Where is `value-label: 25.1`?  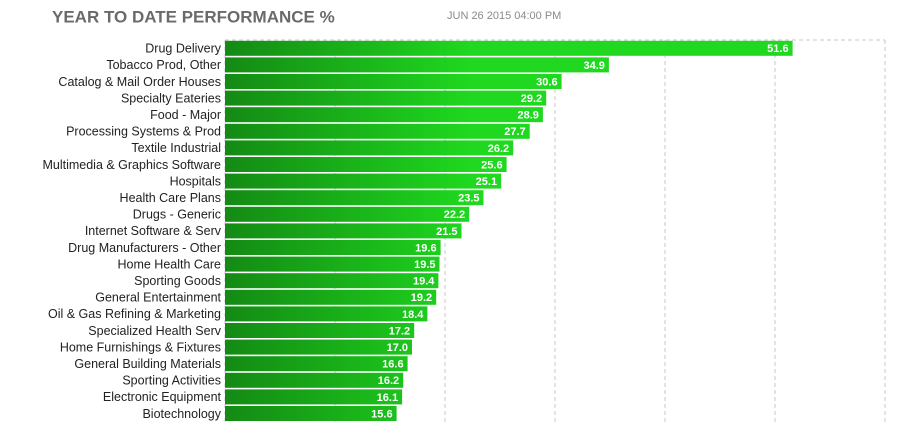
value-label: 25.1 is located at coordinates (486, 182).